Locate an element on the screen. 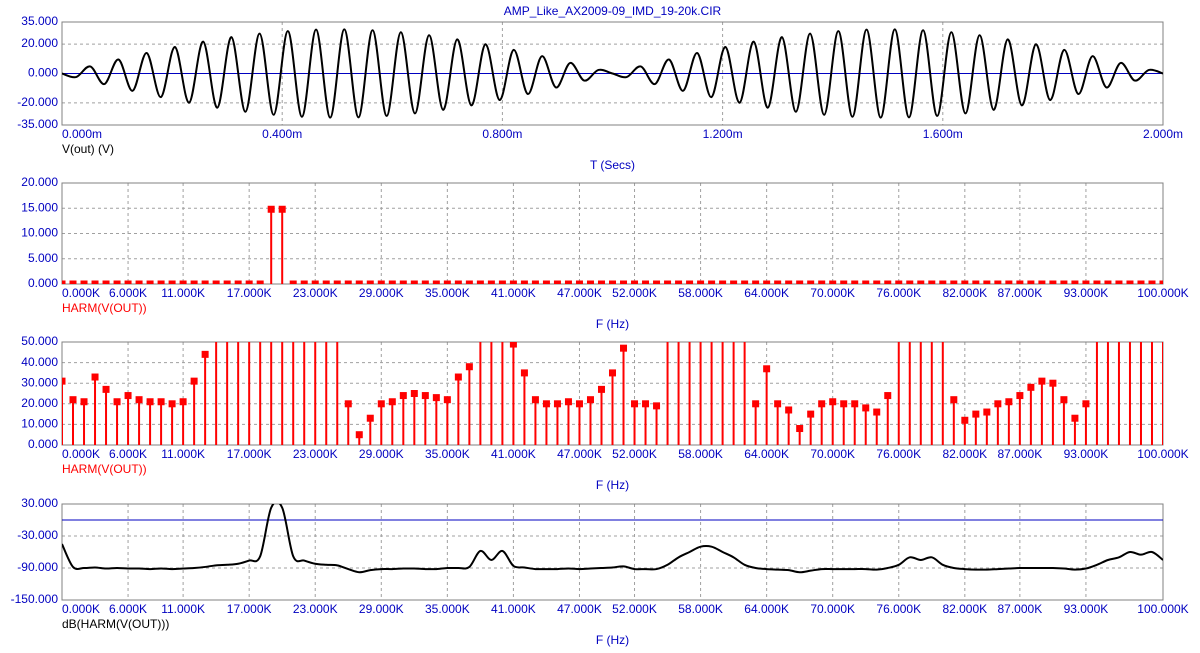 The image size is (1200, 653). x-tick-label: 76.000K is located at coordinates (898, 454).